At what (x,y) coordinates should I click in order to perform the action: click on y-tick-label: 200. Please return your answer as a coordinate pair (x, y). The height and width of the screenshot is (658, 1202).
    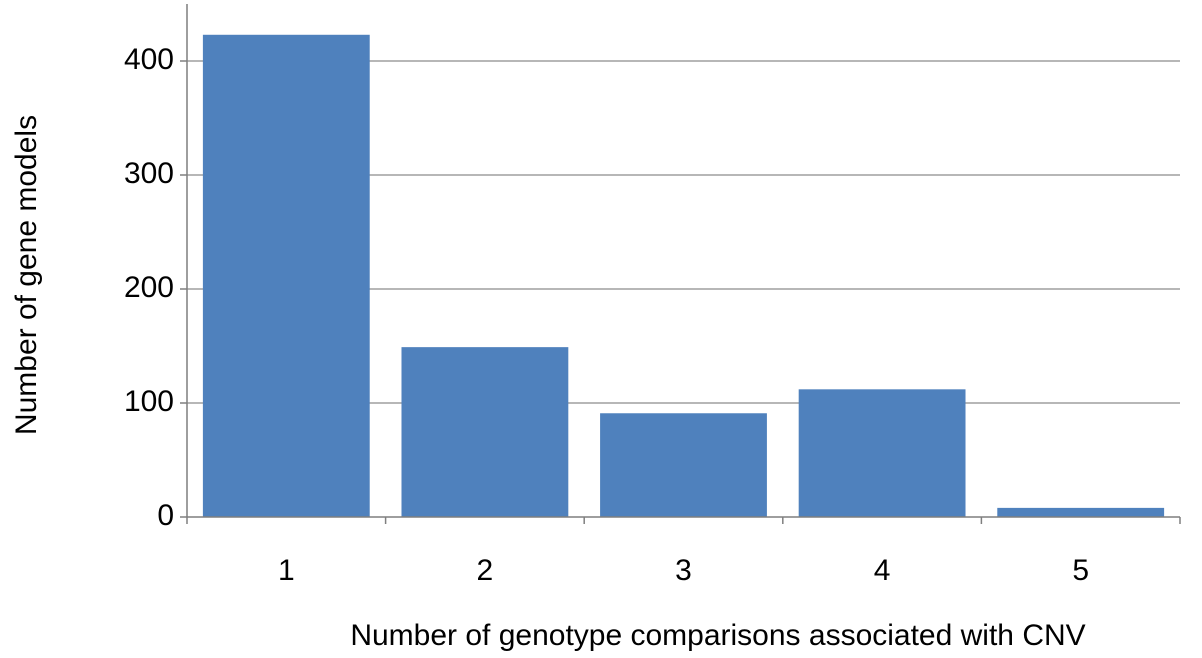
    Looking at the image, I should click on (149, 287).